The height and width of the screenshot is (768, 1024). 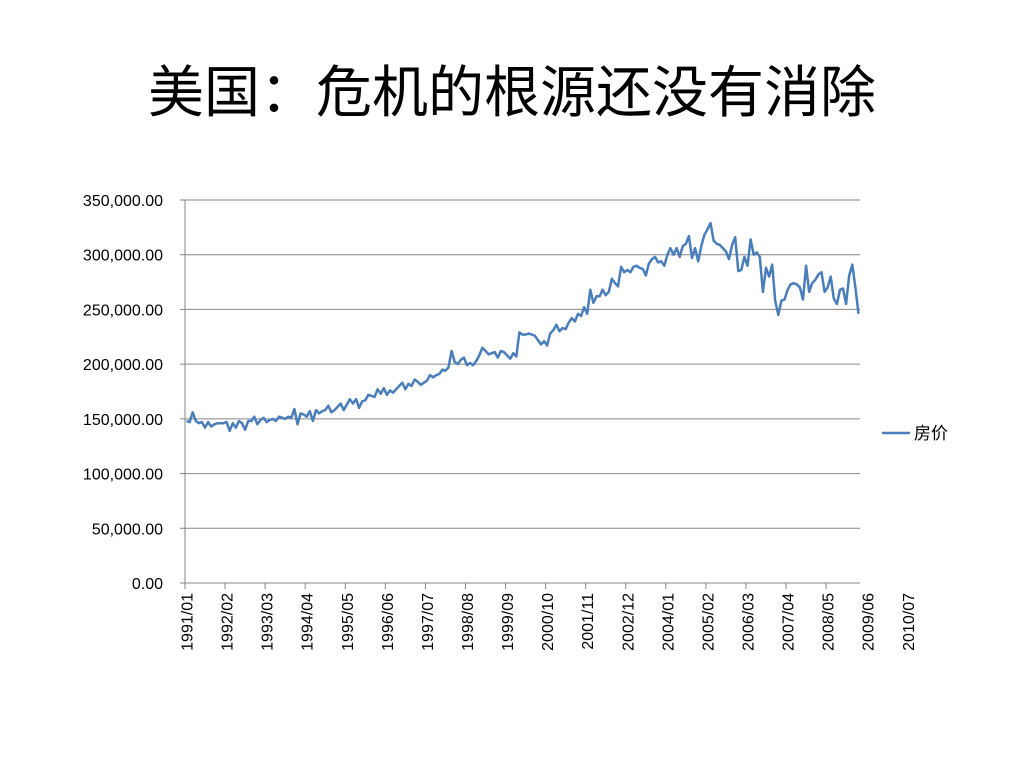 What do you see at coordinates (588, 621) in the screenshot?
I see `x-tick-label: 2001/11` at bounding box center [588, 621].